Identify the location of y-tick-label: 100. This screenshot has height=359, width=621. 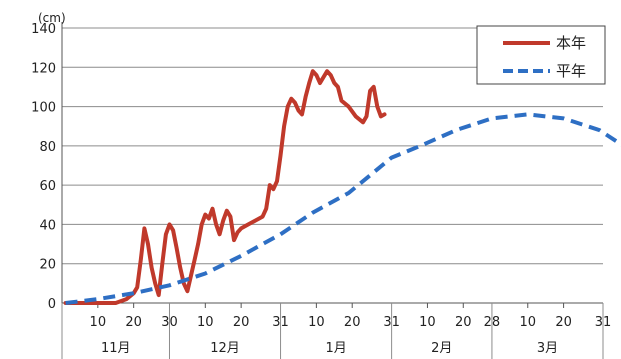
(43, 108).